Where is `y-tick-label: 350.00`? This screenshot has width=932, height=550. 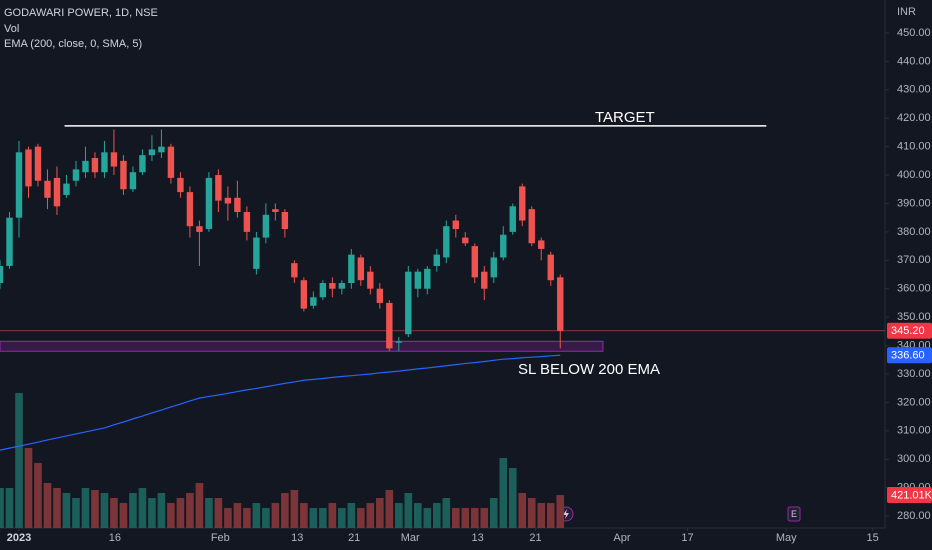
y-tick-label: 350.00 is located at coordinates (914, 317).